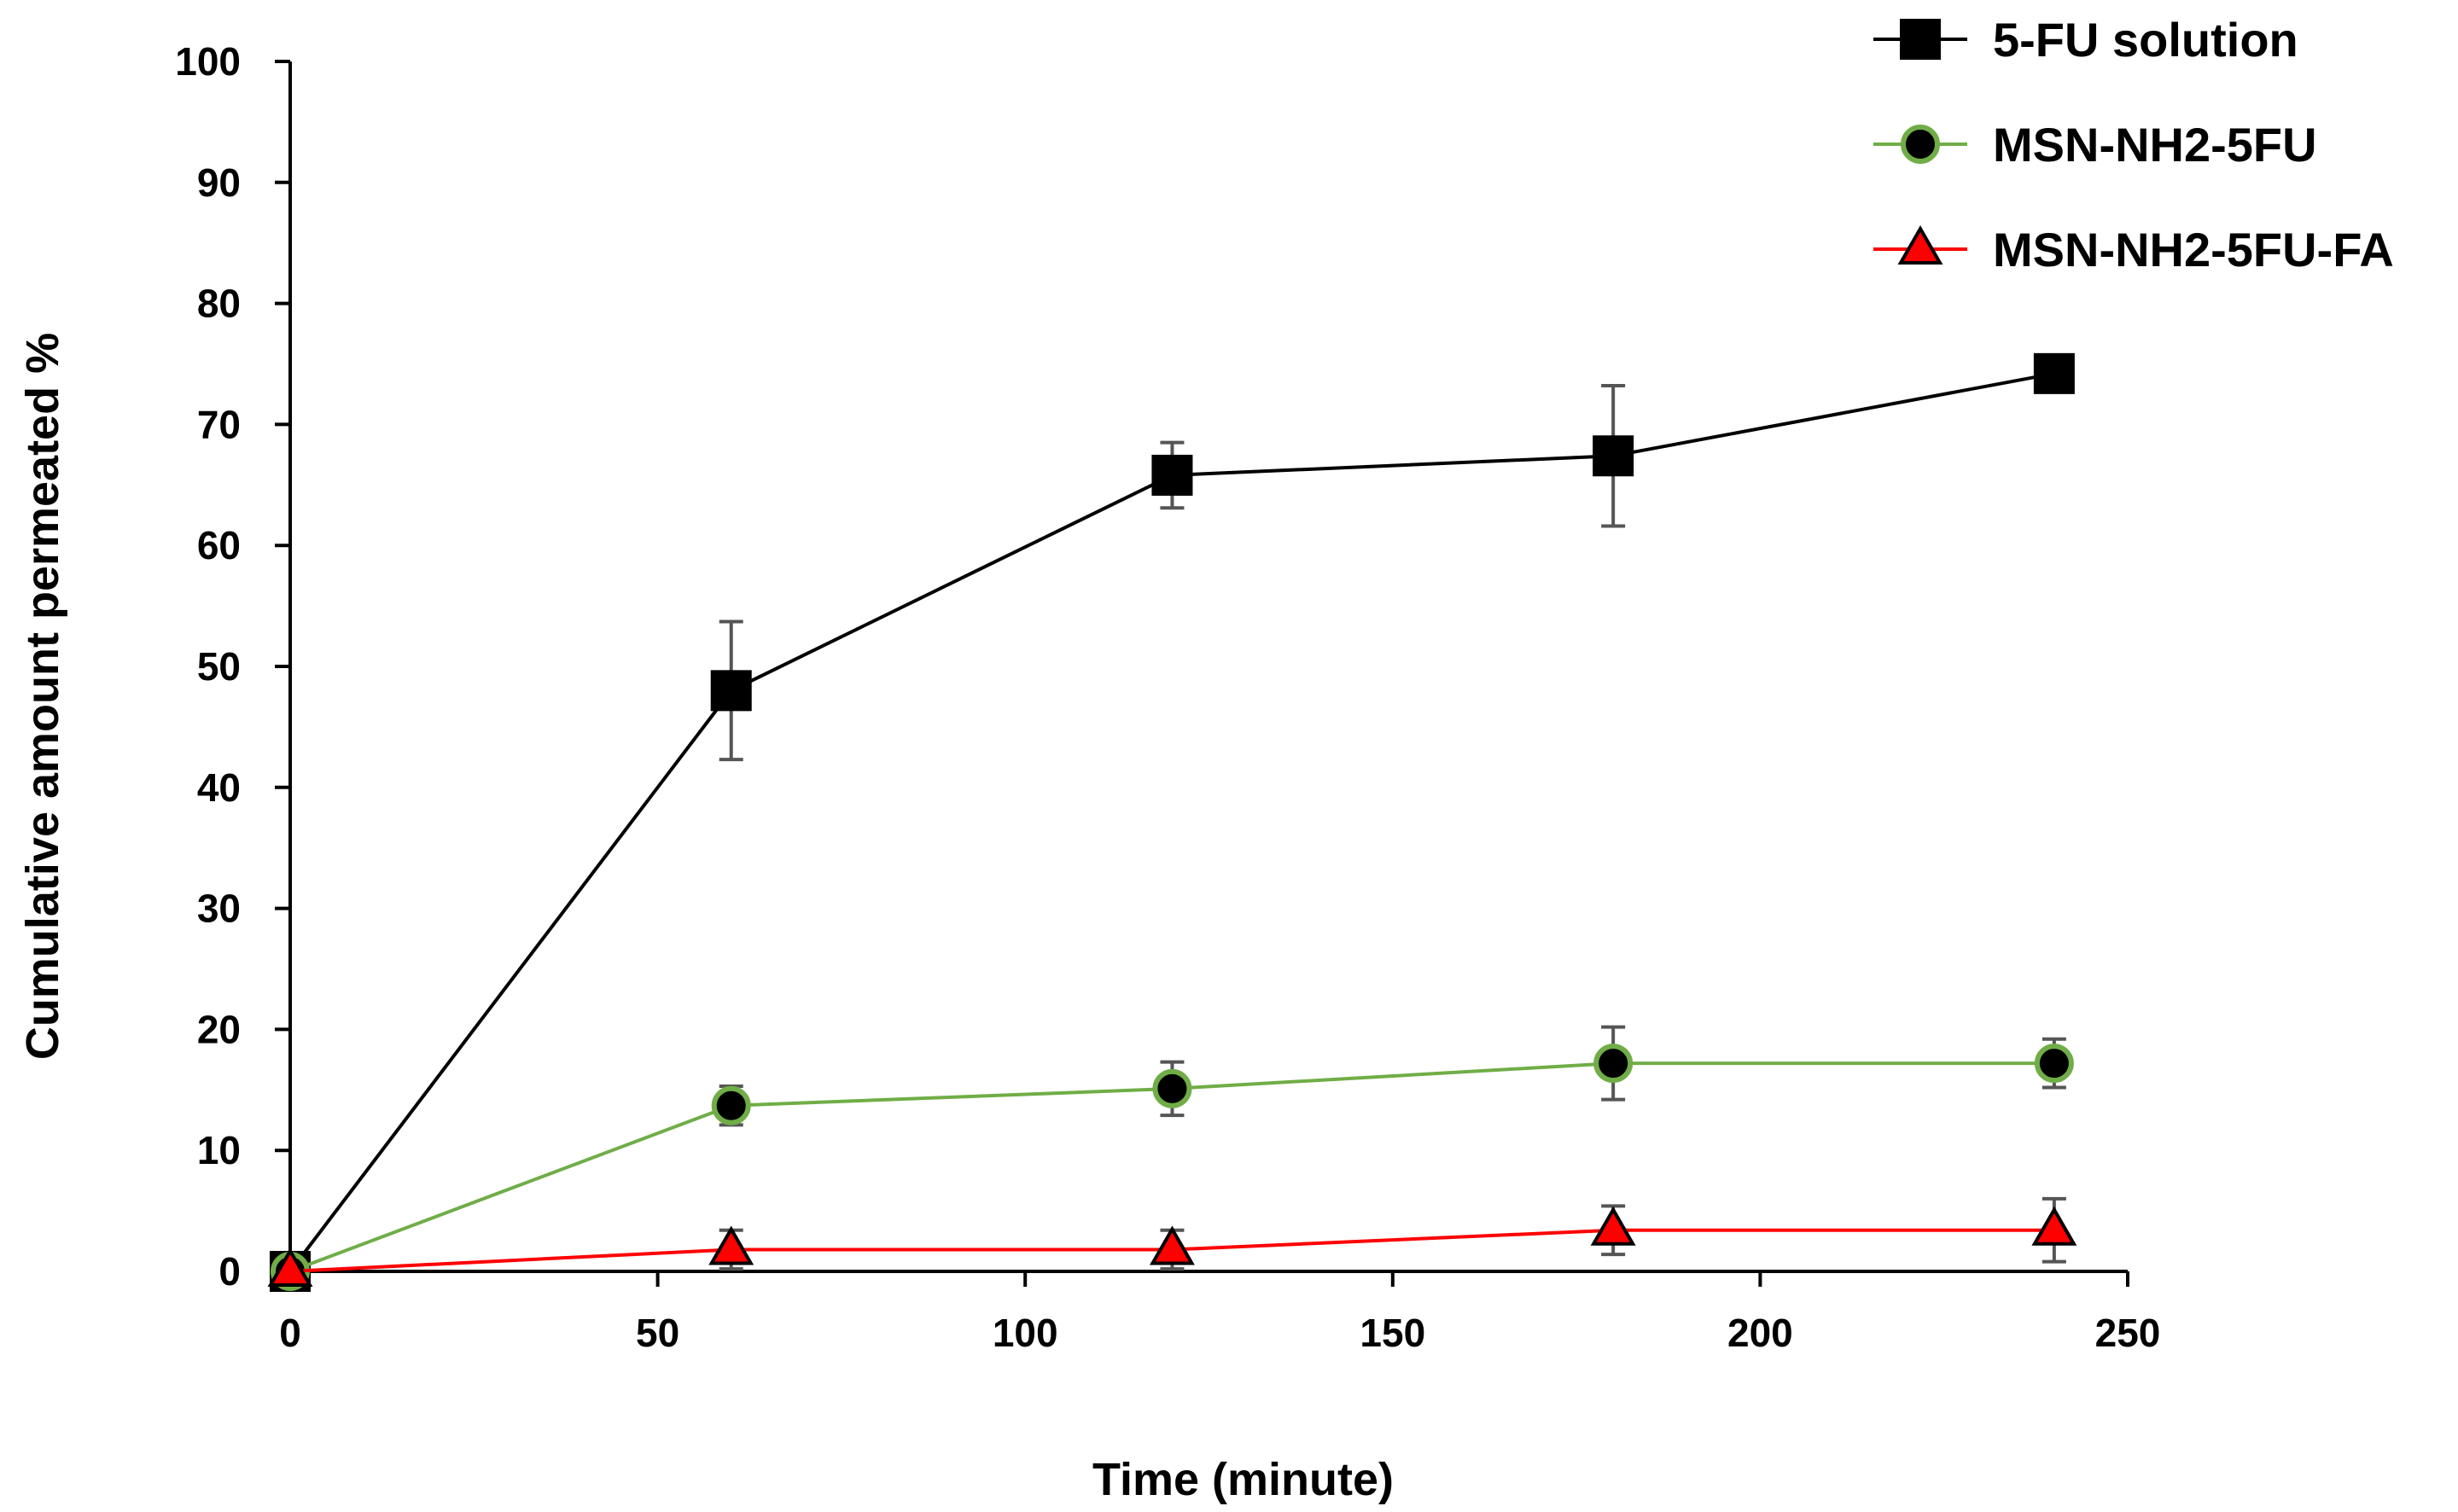 The height and width of the screenshot is (1512, 2458). What do you see at coordinates (1219, 1313) in the screenshot?
I see `x-axis-ticks: 0 50 100 150 200 250` at bounding box center [1219, 1313].